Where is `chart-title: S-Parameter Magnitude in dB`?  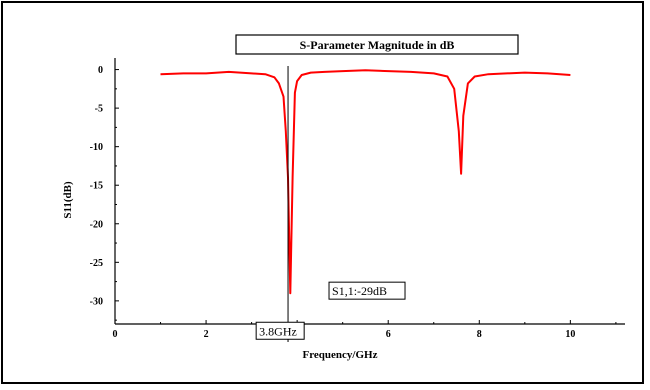 chart-title: S-Parameter Magnitude in dB is located at coordinates (377, 45).